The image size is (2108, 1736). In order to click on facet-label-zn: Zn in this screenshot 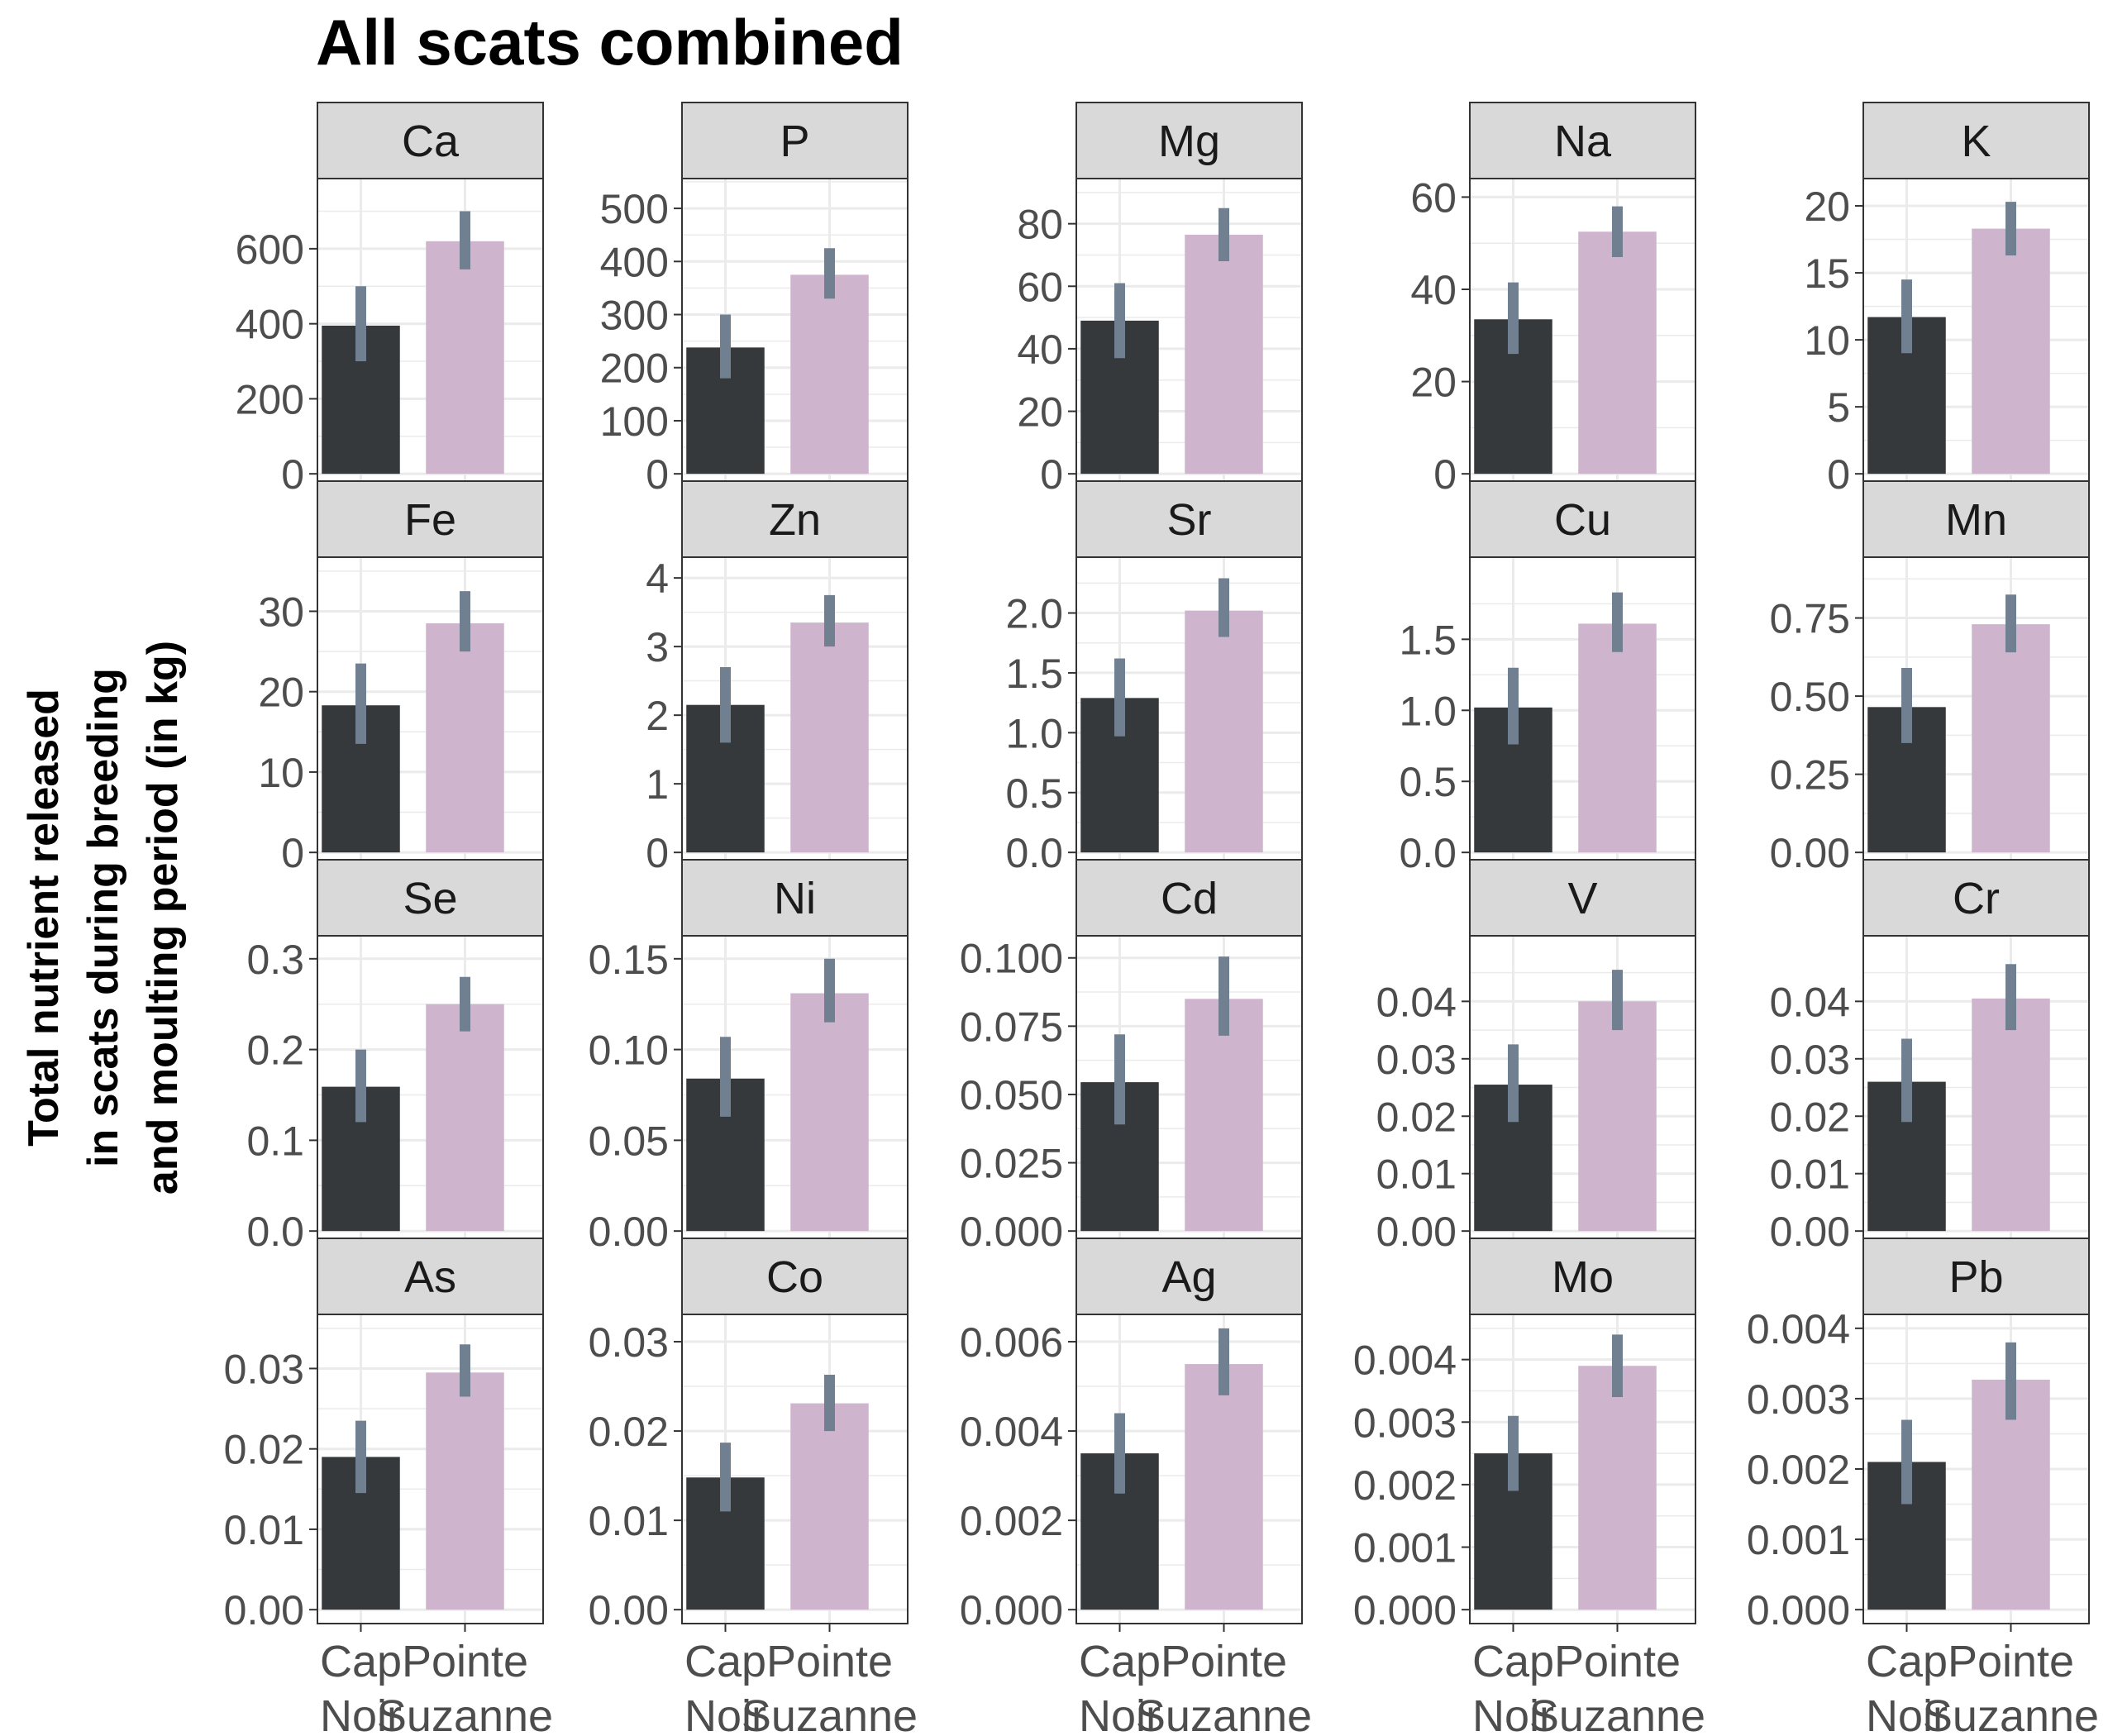, I will do `click(795, 520)`.